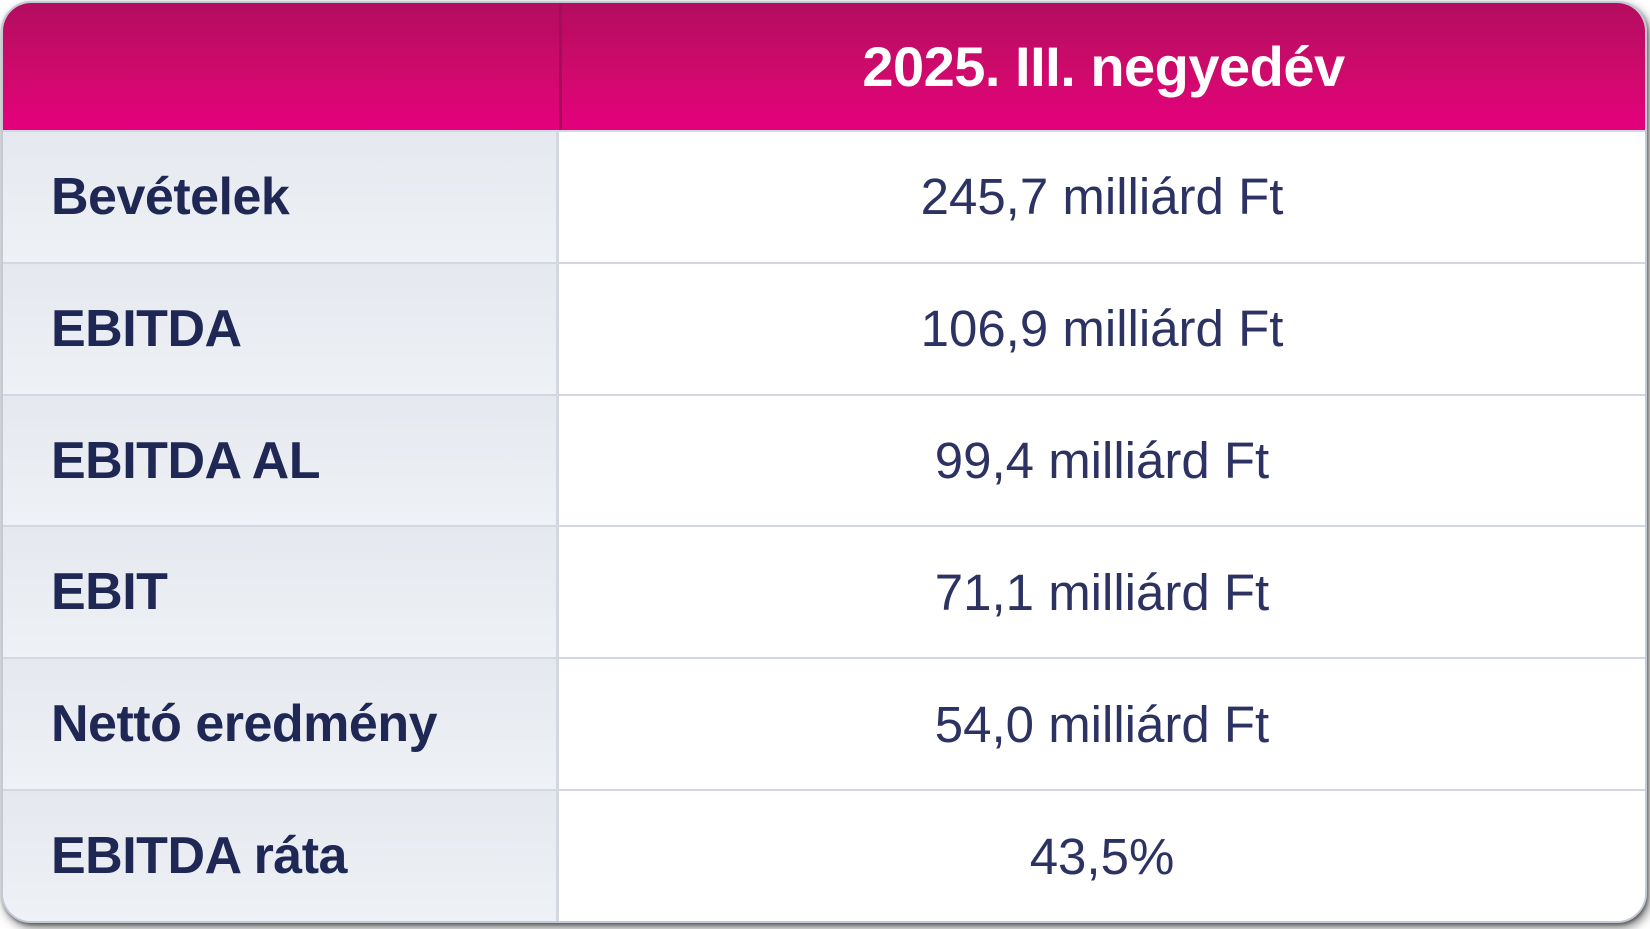 The image size is (1650, 929). What do you see at coordinates (281, 591) in the screenshot?
I see `row-label-cell: EBIT` at bounding box center [281, 591].